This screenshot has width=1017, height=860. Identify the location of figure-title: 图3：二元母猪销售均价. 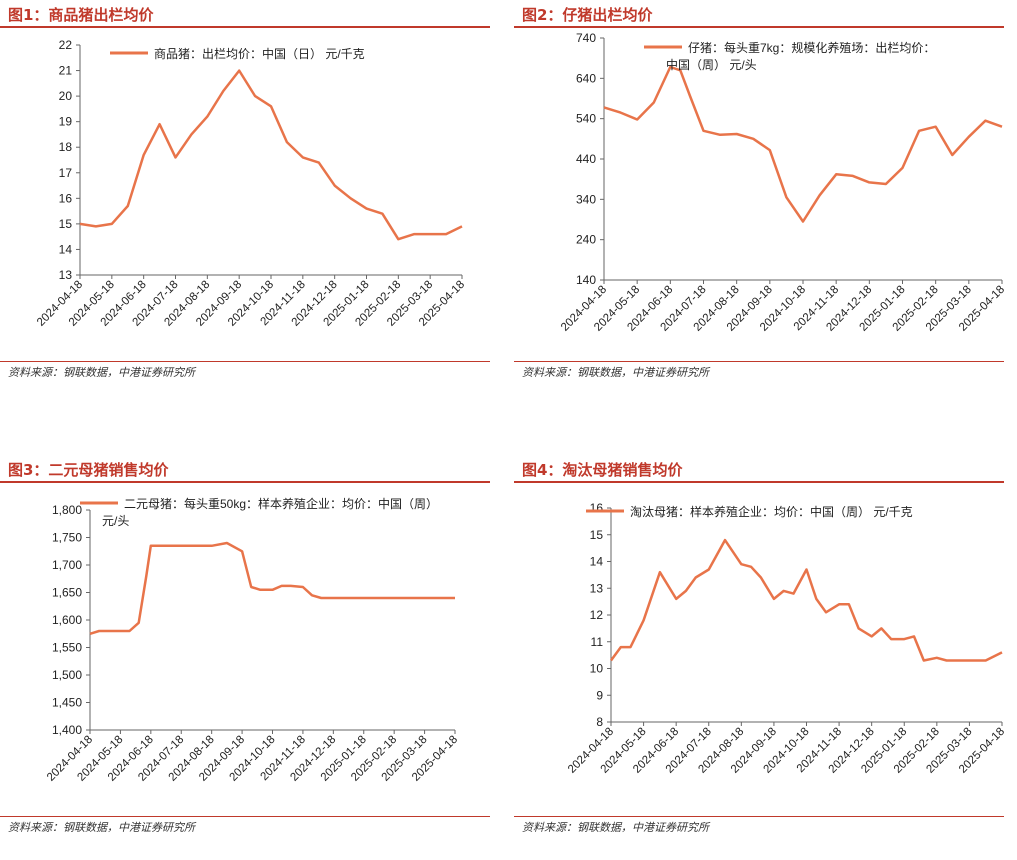
(88, 470).